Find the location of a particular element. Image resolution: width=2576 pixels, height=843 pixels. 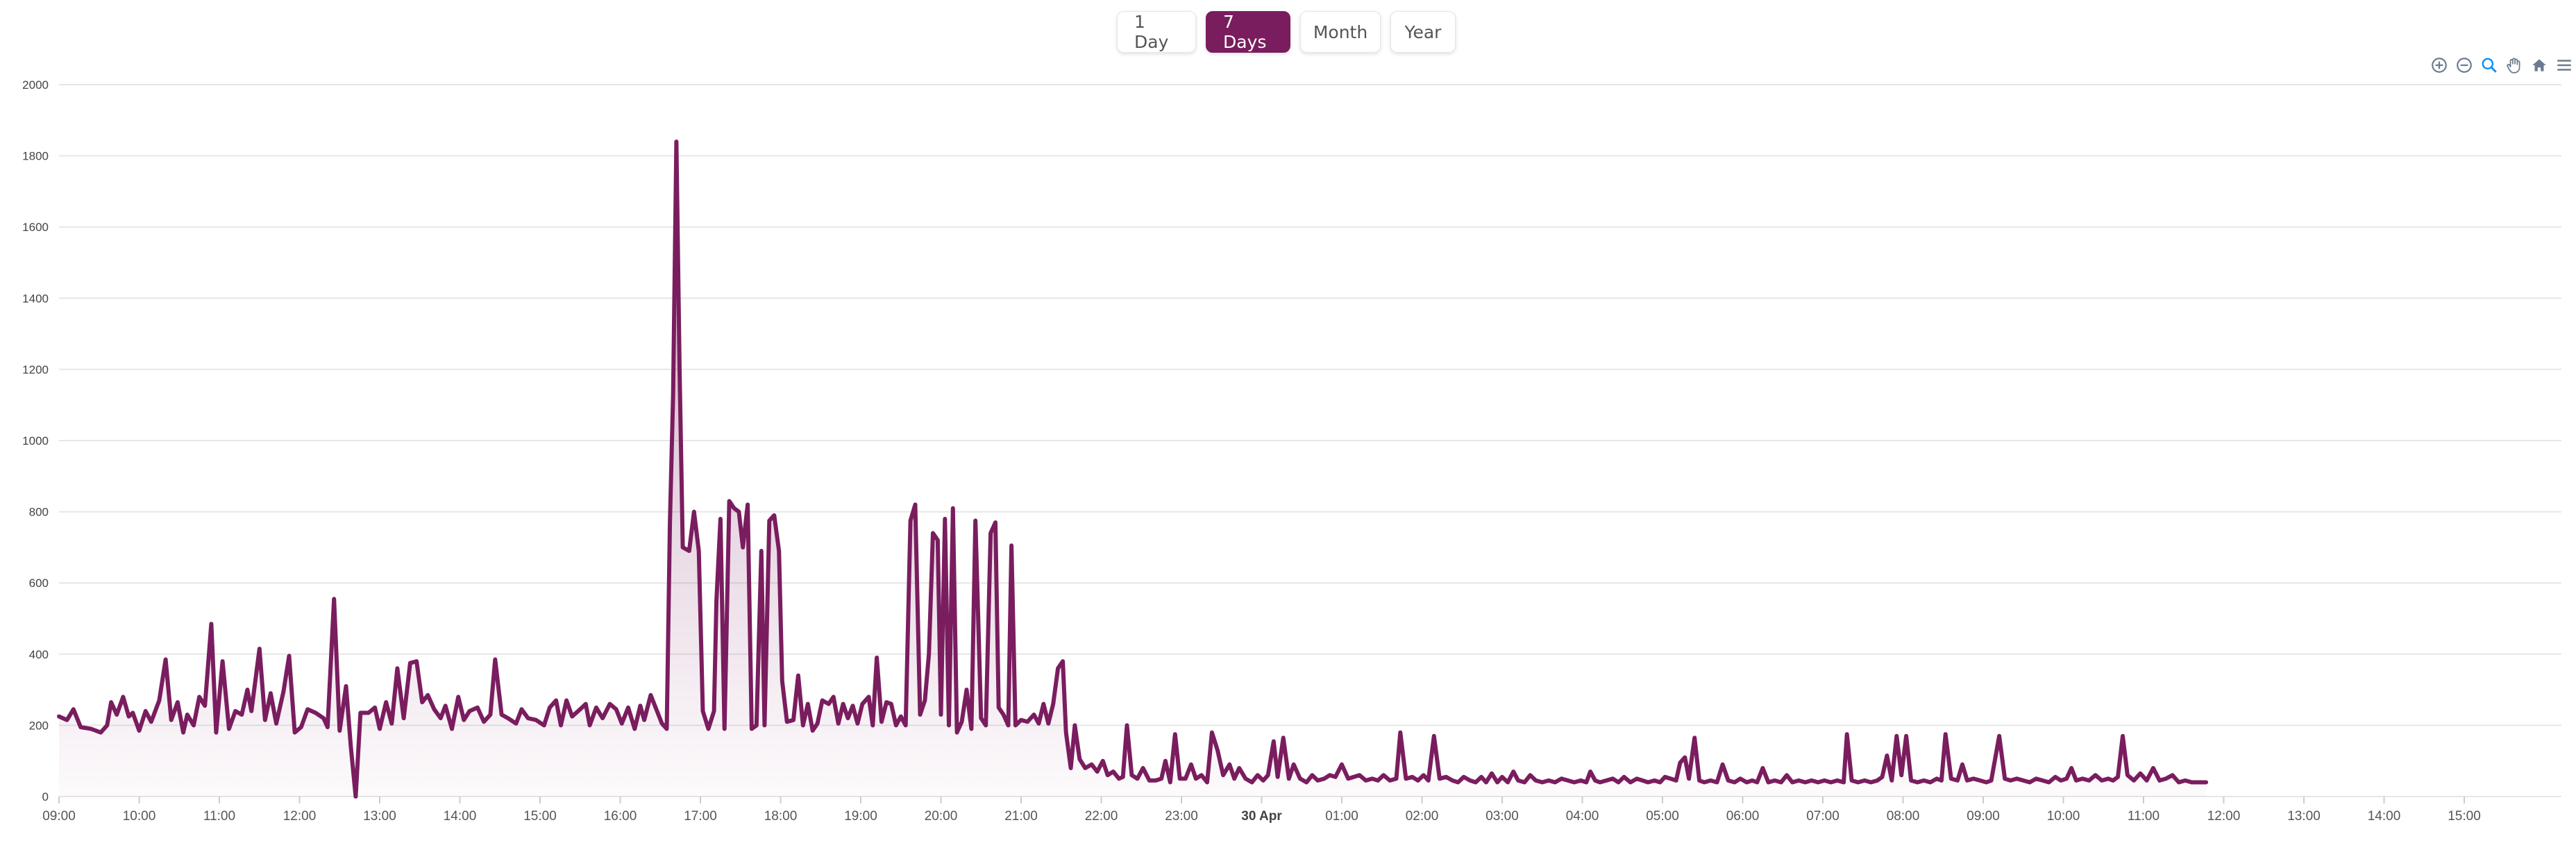

zoom-out-icon is located at coordinates (2464, 65).